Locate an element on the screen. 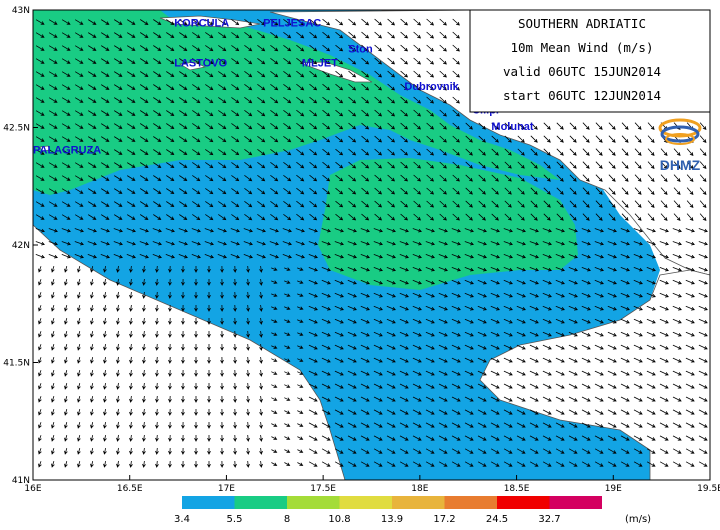 Image resolution: width=720 pixels, height=530 pixels. x-tick-label: 19E is located at coordinates (613, 489).